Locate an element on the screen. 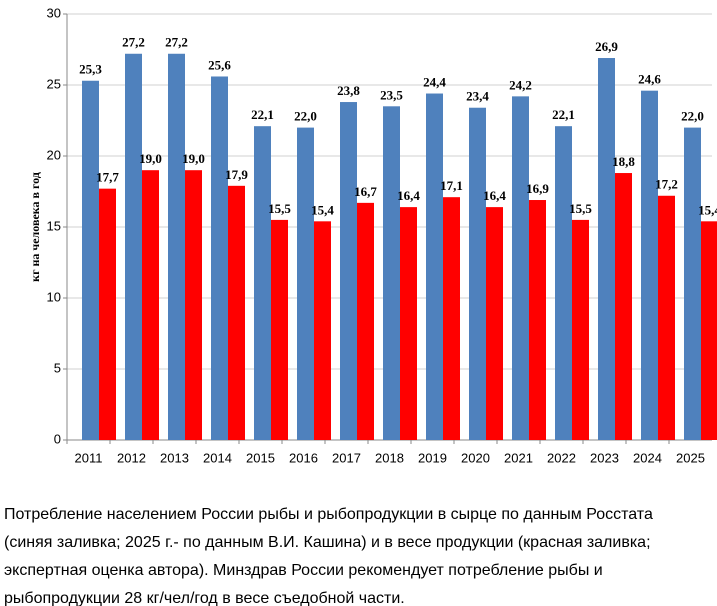 This screenshot has height=606, width=717. x-tick-label: 2023 is located at coordinates (604, 457).